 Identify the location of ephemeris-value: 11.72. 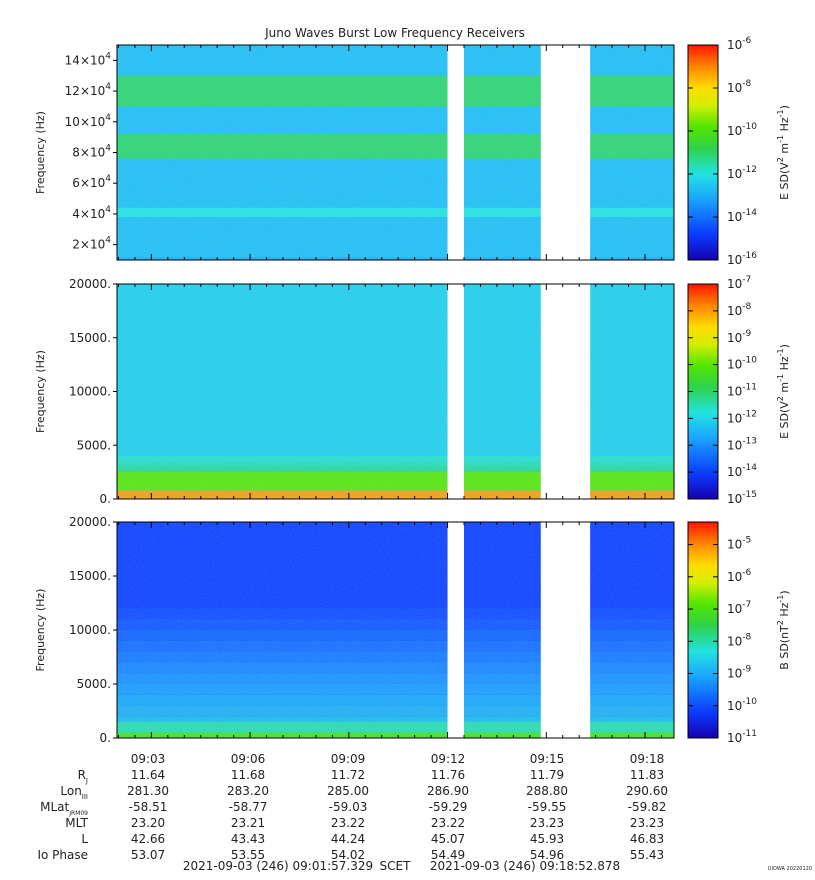
(348, 775).